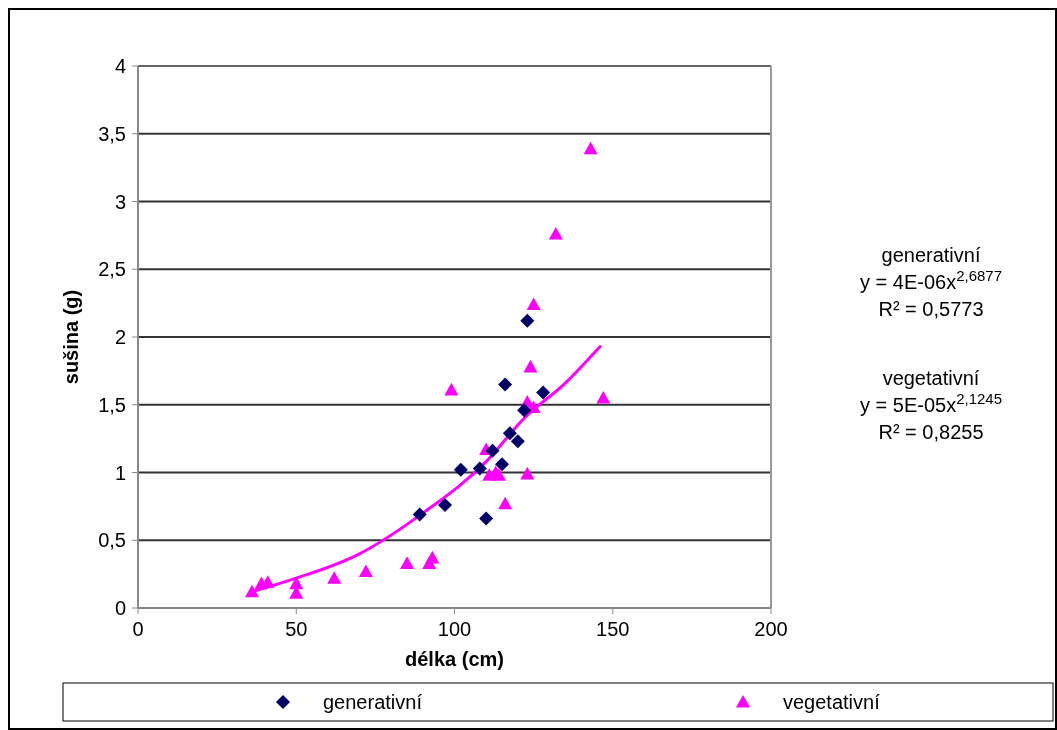  What do you see at coordinates (120, 66) in the screenshot?
I see `y-tick-label: 4` at bounding box center [120, 66].